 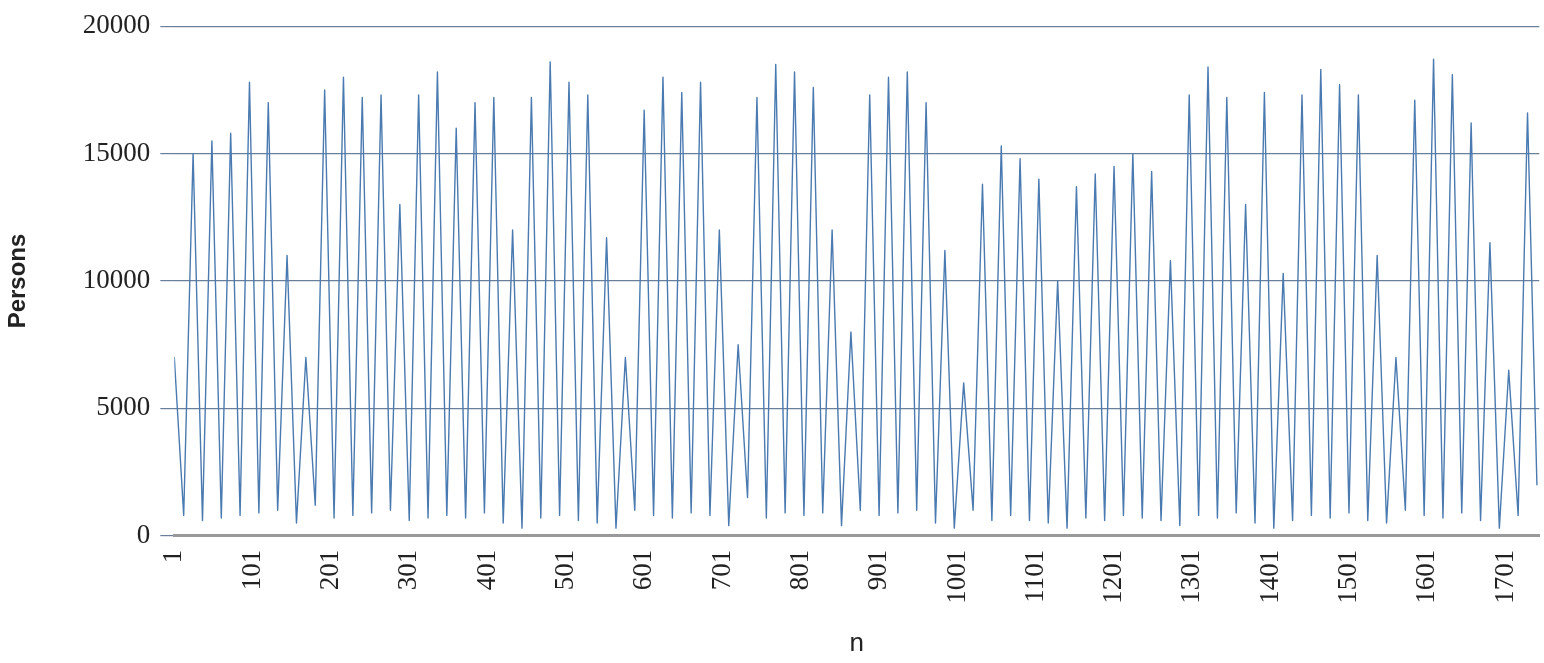 I want to click on x-tick-label: 901, so click(x=877, y=570).